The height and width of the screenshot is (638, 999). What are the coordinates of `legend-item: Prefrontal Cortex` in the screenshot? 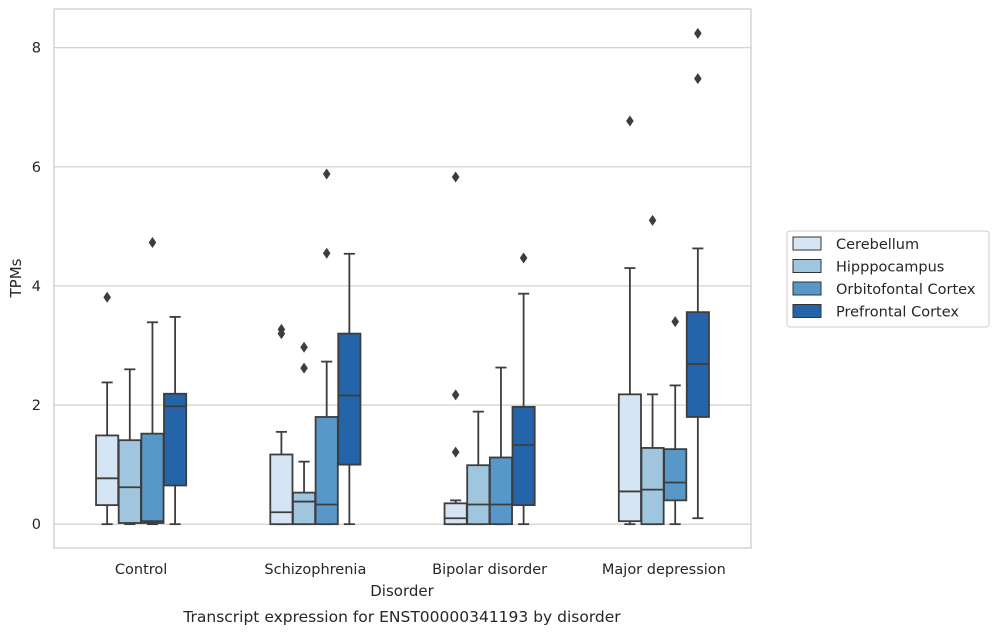 It's located at (875, 312).